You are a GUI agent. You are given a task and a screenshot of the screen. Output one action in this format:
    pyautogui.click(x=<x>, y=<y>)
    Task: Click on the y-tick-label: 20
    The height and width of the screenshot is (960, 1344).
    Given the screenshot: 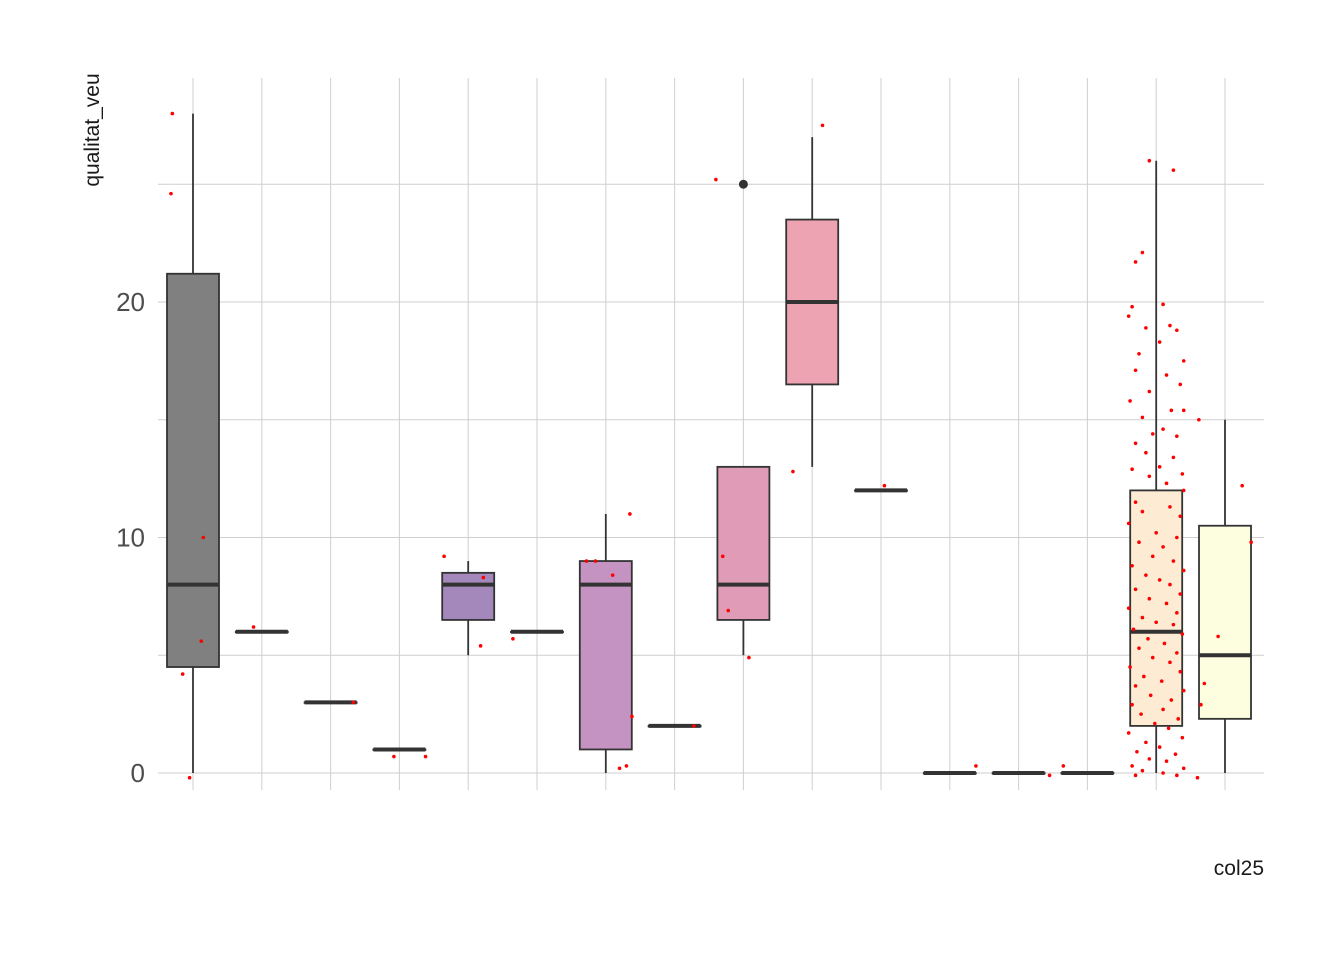 What is the action you would take?
    pyautogui.click(x=130, y=302)
    